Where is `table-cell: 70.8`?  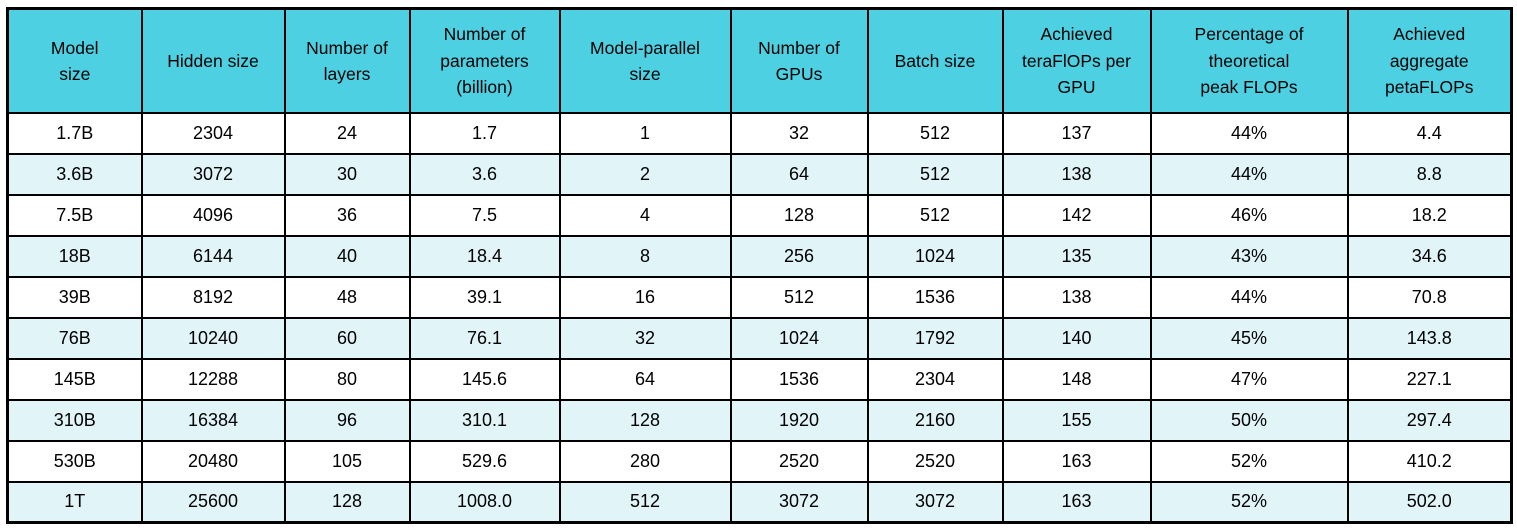
table-cell: 70.8 is located at coordinates (1429, 297).